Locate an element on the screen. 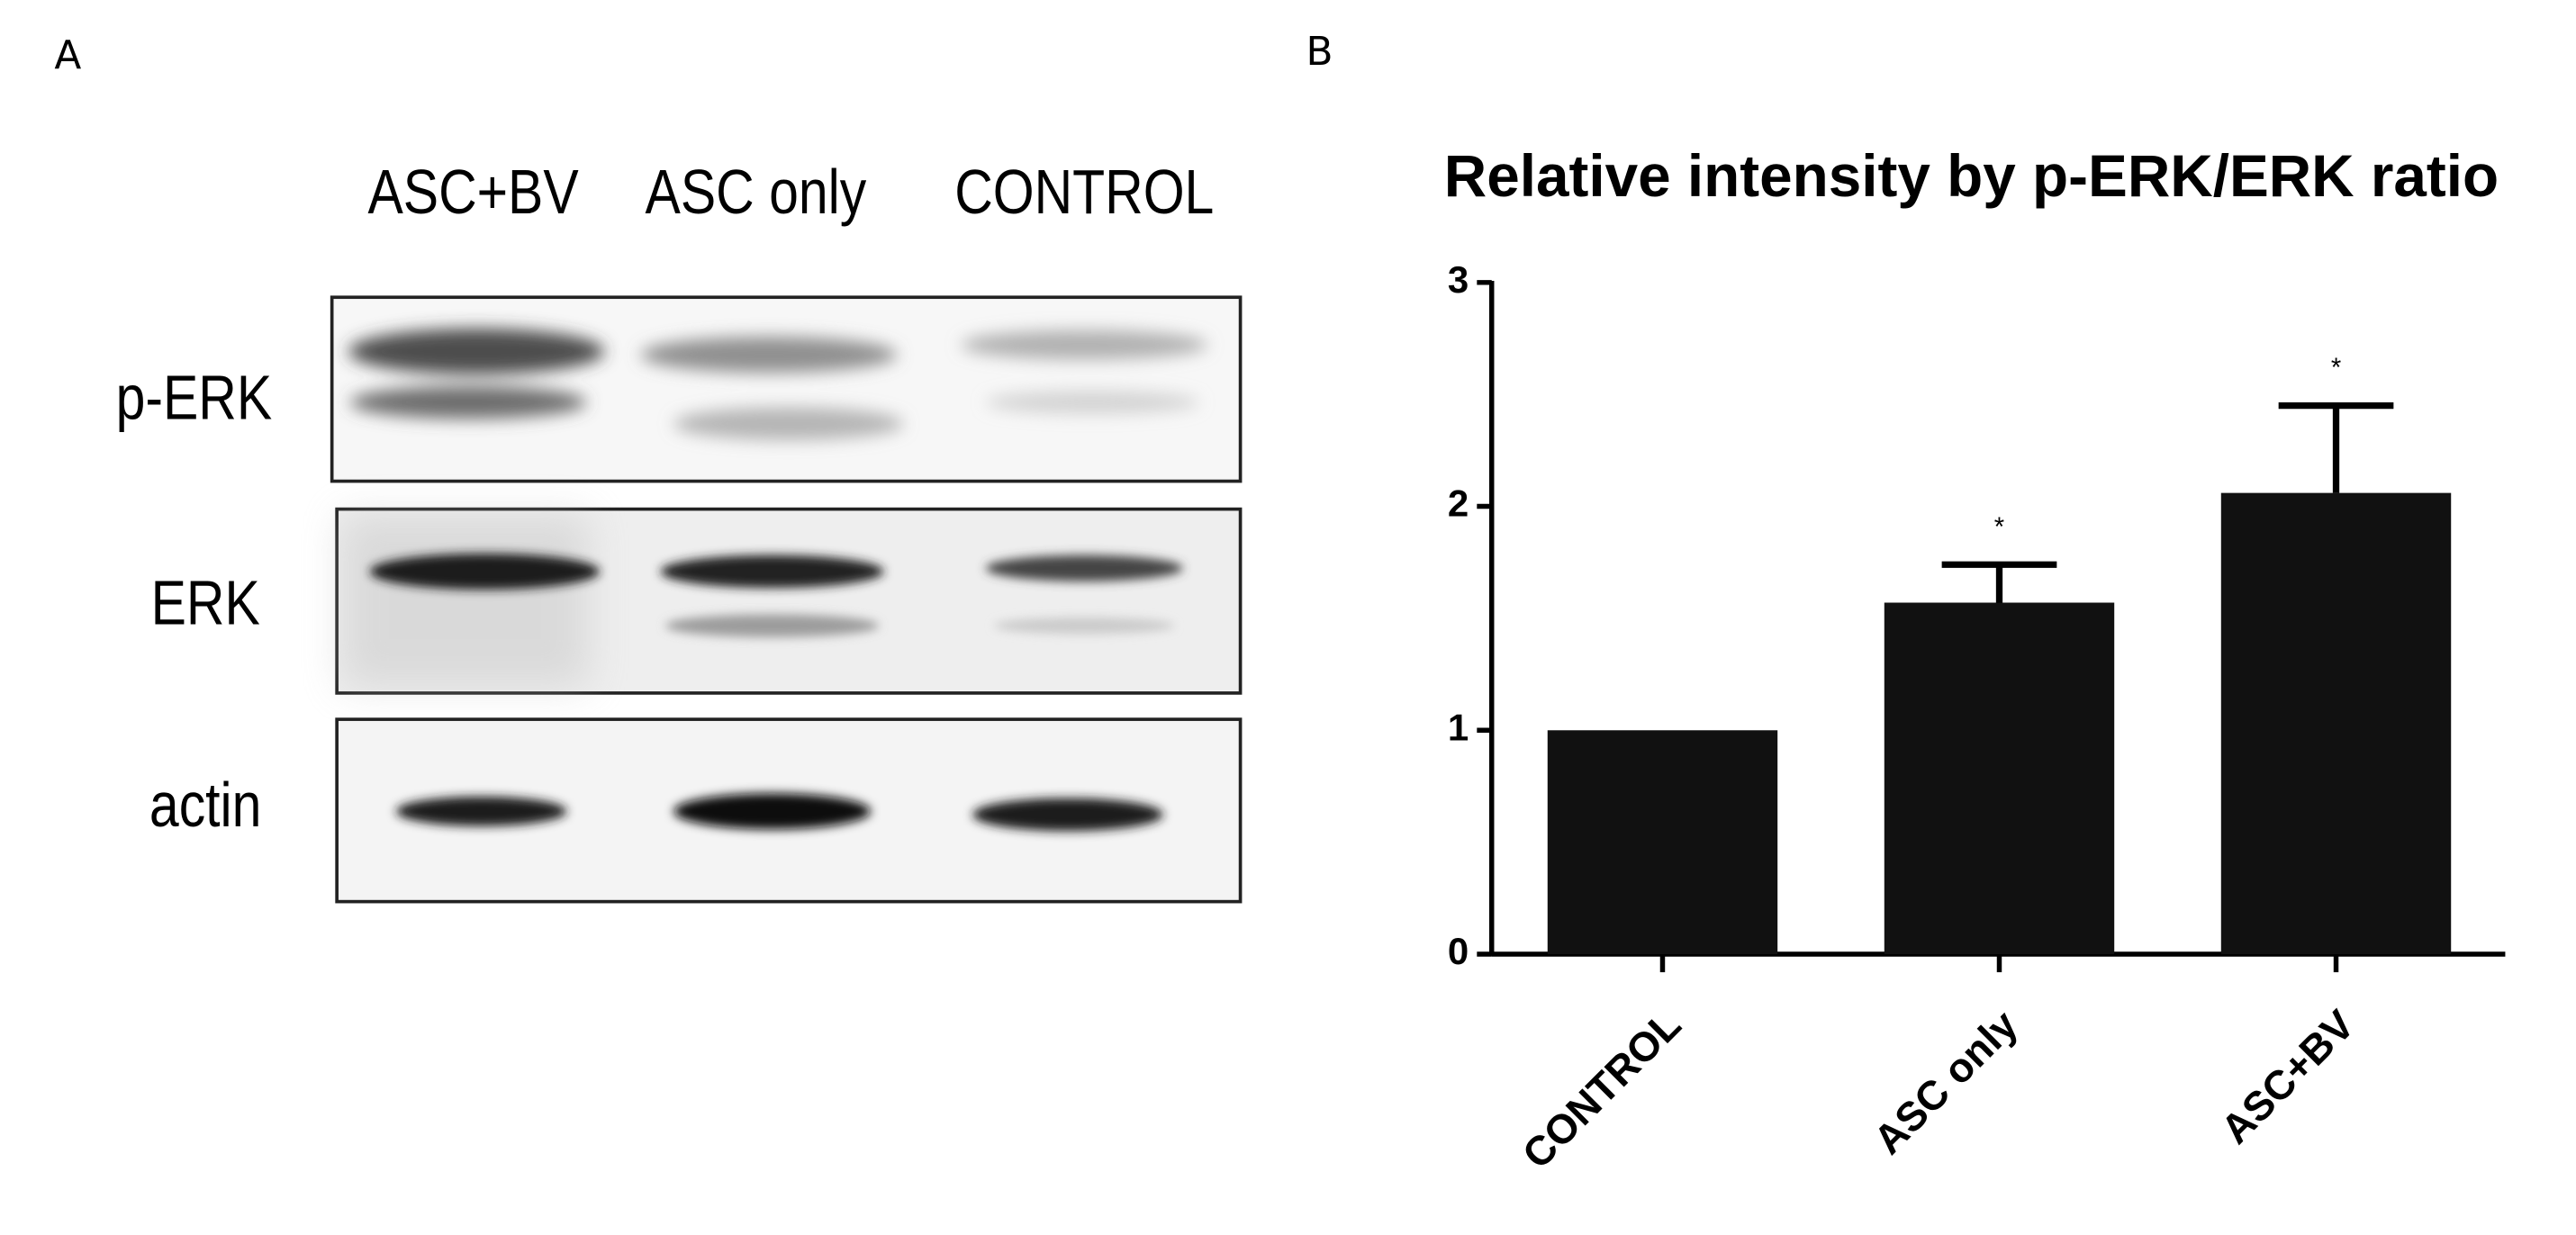  y-tick-label: 1 is located at coordinates (1458, 727).